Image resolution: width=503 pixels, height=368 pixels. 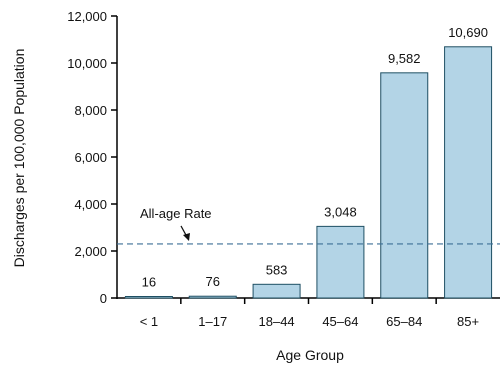 I want to click on x-tick-label: 18–44, so click(x=277, y=321).